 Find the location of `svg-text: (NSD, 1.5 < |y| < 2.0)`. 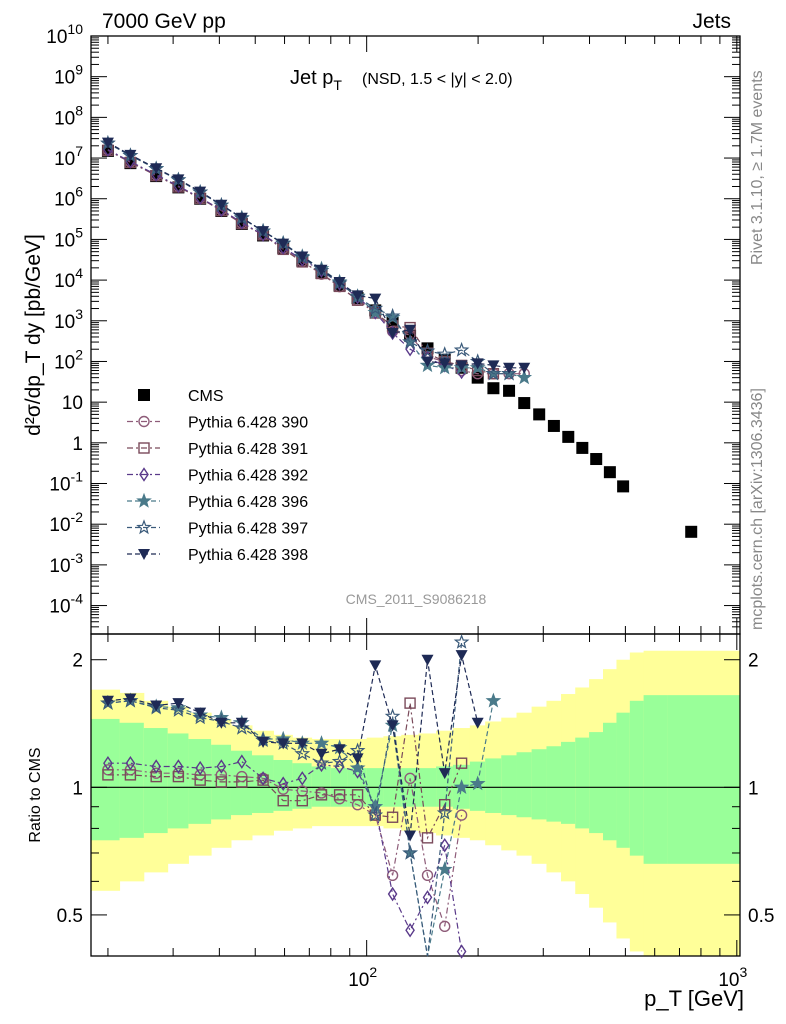

svg-text: (NSD, 1.5 < |y| < 2.0) is located at coordinates (437, 79).